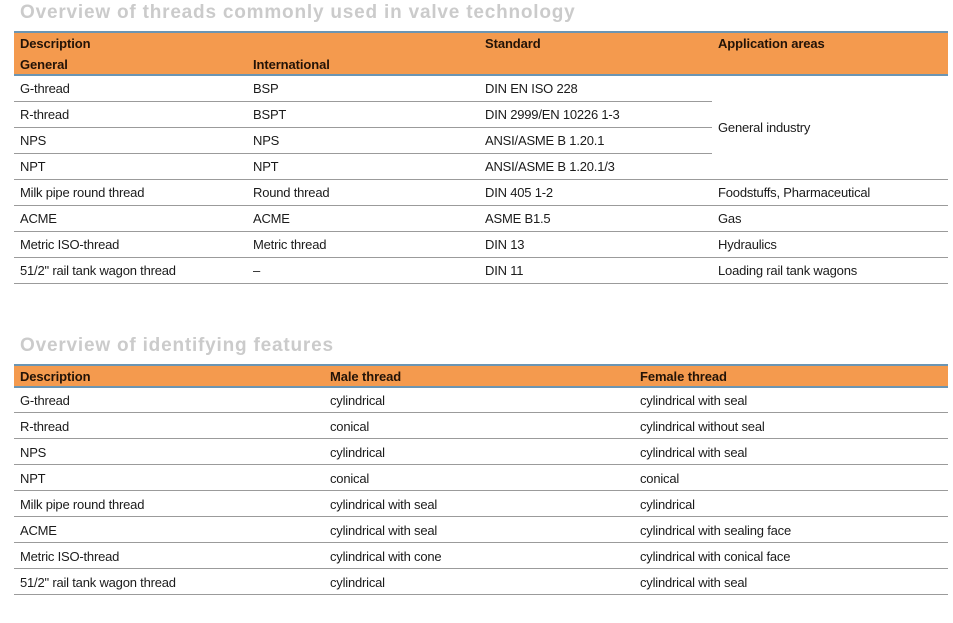 Image resolution: width=953 pixels, height=623 pixels. I want to click on table-cell: Gas, so click(830, 218).